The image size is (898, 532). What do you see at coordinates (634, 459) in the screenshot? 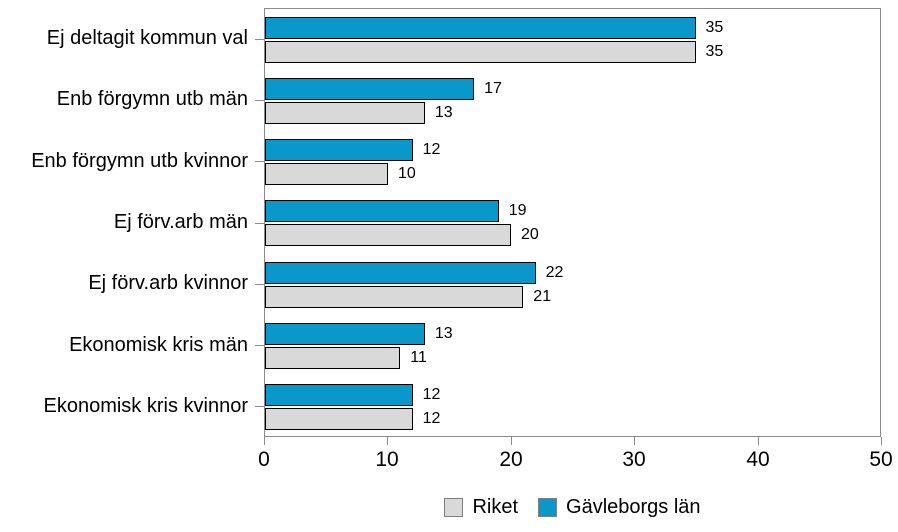
I see `x-axis-tick-label: 30` at bounding box center [634, 459].